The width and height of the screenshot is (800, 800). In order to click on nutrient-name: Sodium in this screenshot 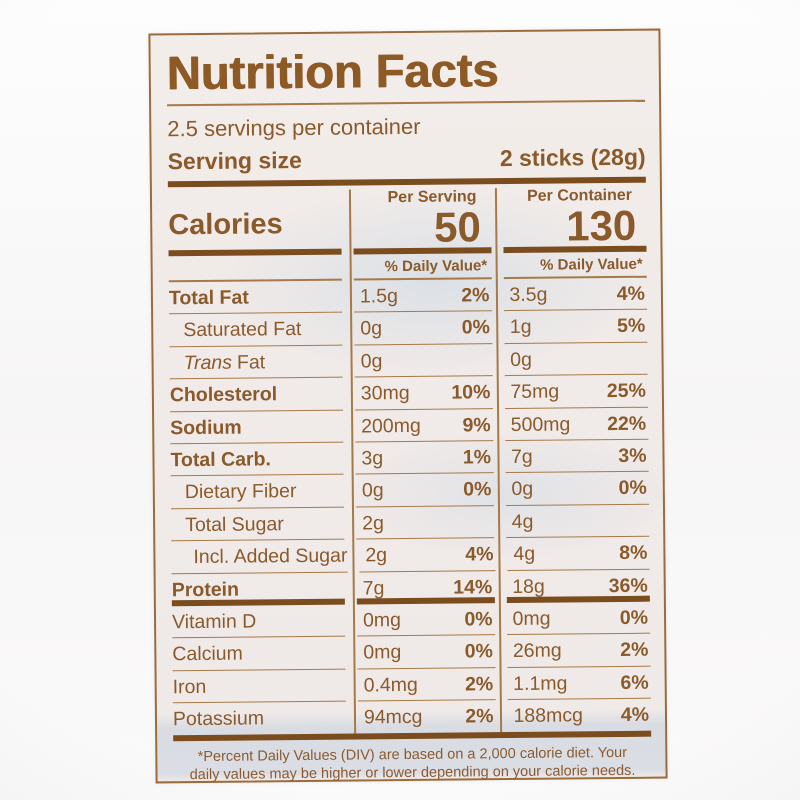, I will do `click(257, 427)`.